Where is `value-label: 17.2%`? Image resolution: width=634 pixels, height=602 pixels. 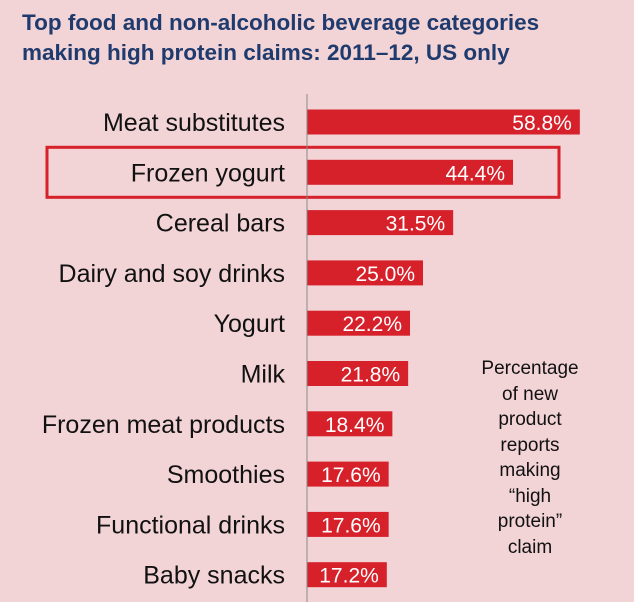
value-label: 17.2% is located at coordinates (349, 576).